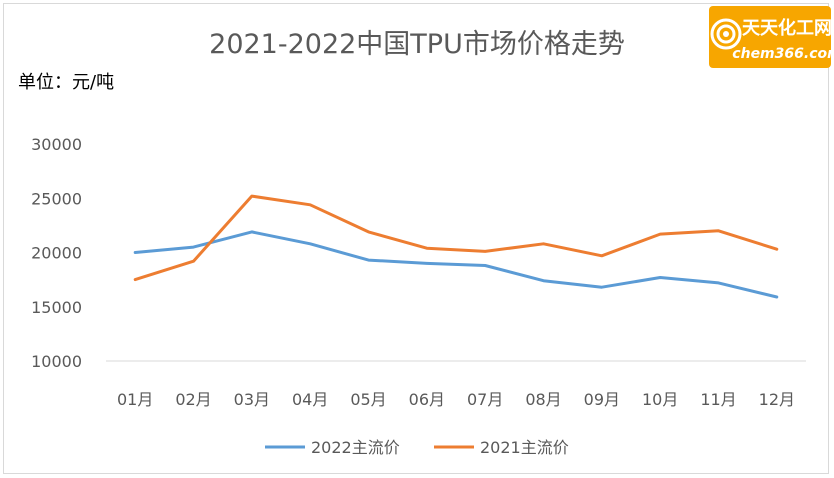 This screenshot has width=834, height=478. Describe the element at coordinates (417, 44) in the screenshot. I see `chart-title: 2021-2022中国TPU市场价格走势` at that location.